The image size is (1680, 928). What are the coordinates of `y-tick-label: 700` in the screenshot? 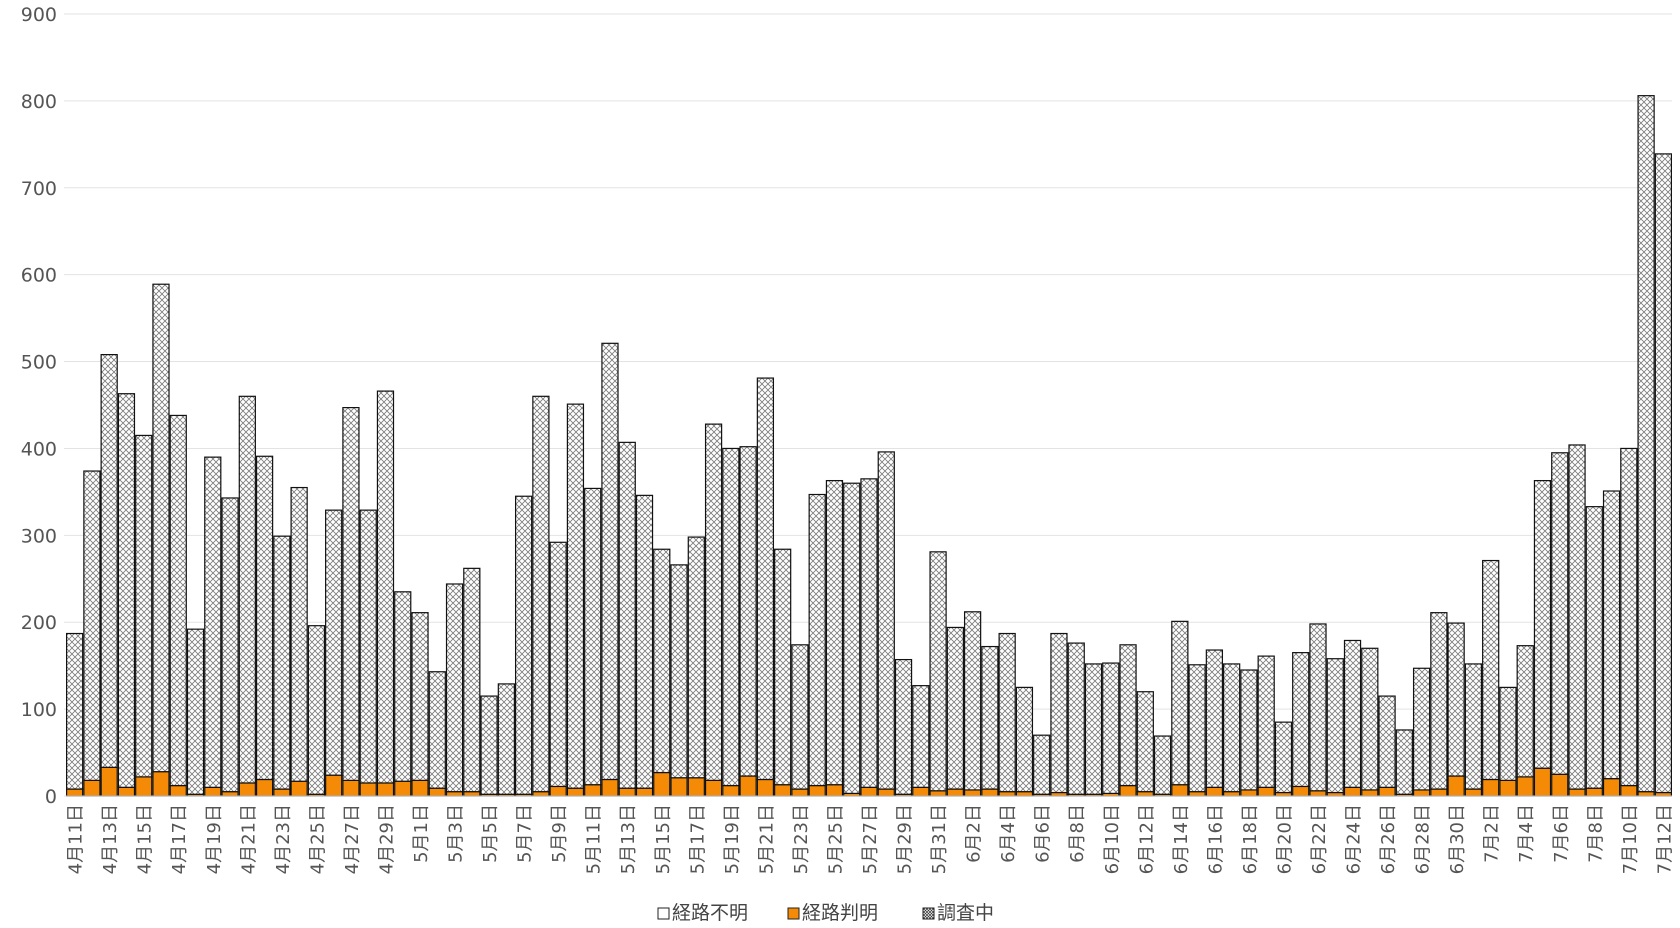 It's located at (39, 189).